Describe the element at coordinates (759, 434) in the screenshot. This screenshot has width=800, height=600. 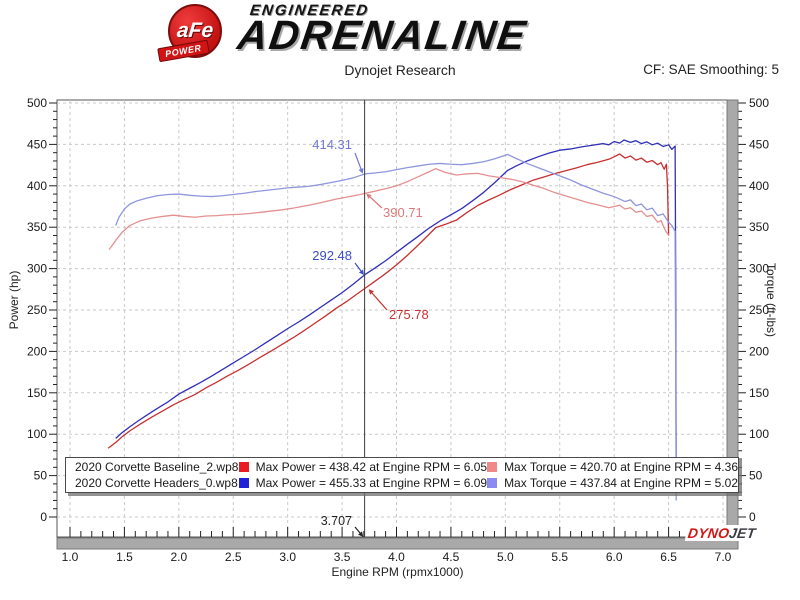
I see `y-right-tick-label: 100` at that location.